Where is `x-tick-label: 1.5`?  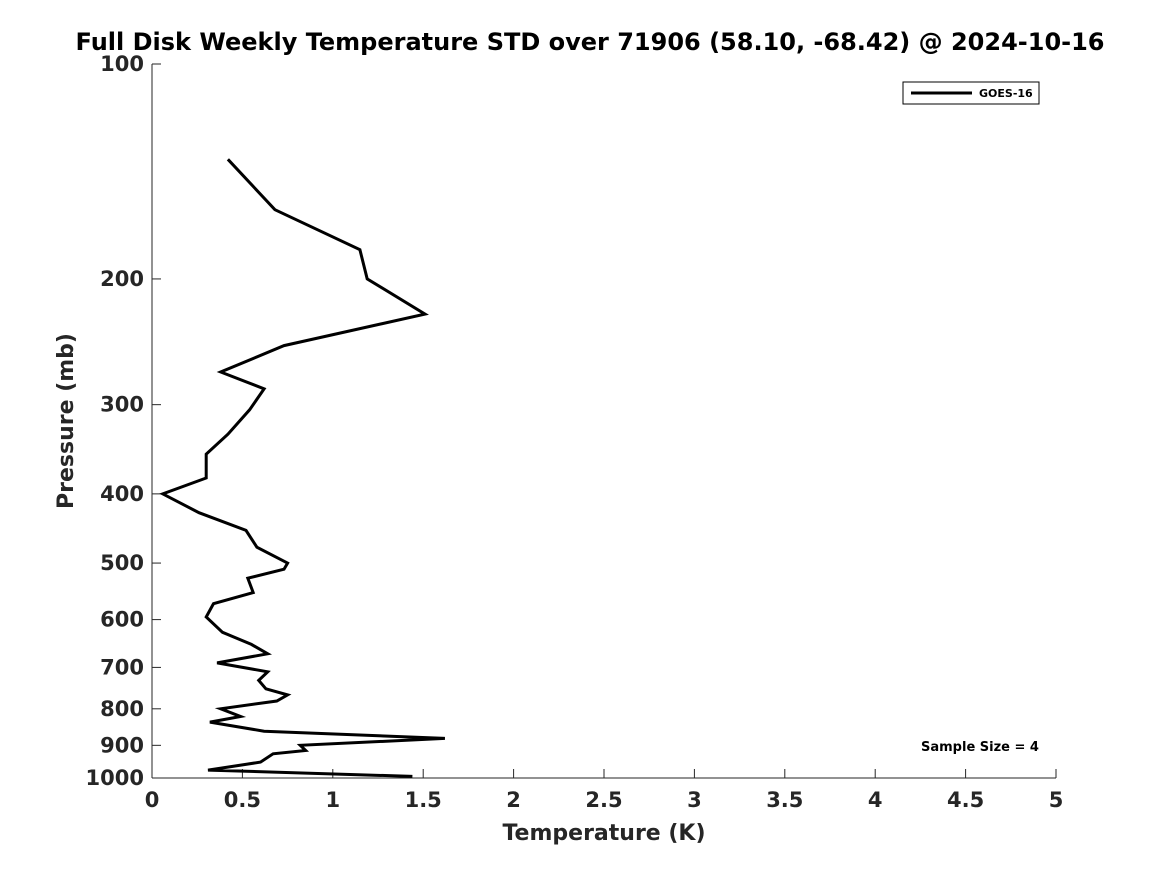 x-tick-label: 1.5 is located at coordinates (423, 800).